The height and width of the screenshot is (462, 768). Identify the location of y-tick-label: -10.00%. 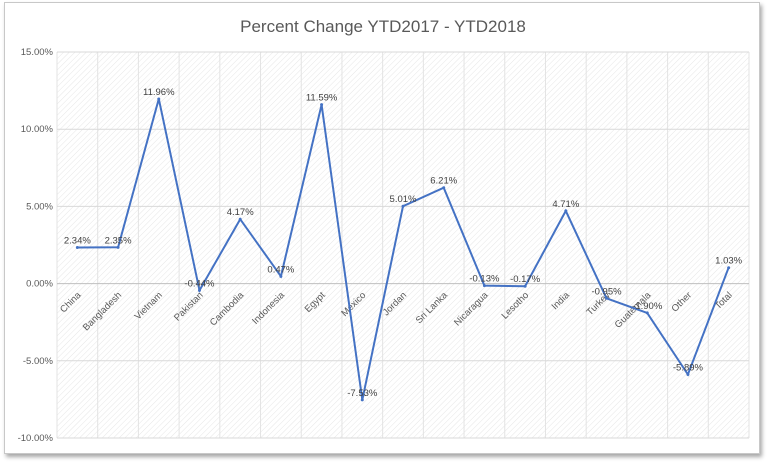
(36, 438).